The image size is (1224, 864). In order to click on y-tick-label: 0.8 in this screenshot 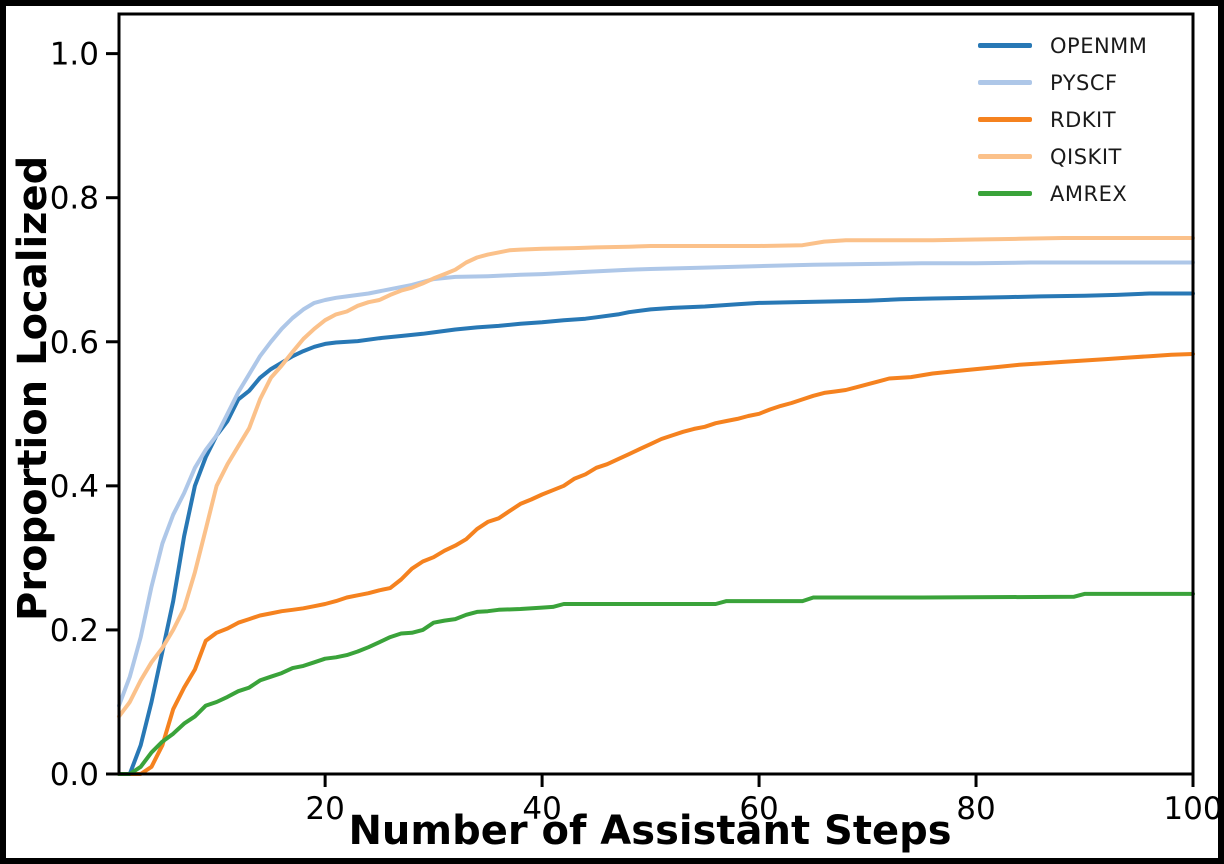, I will do `click(74, 199)`.